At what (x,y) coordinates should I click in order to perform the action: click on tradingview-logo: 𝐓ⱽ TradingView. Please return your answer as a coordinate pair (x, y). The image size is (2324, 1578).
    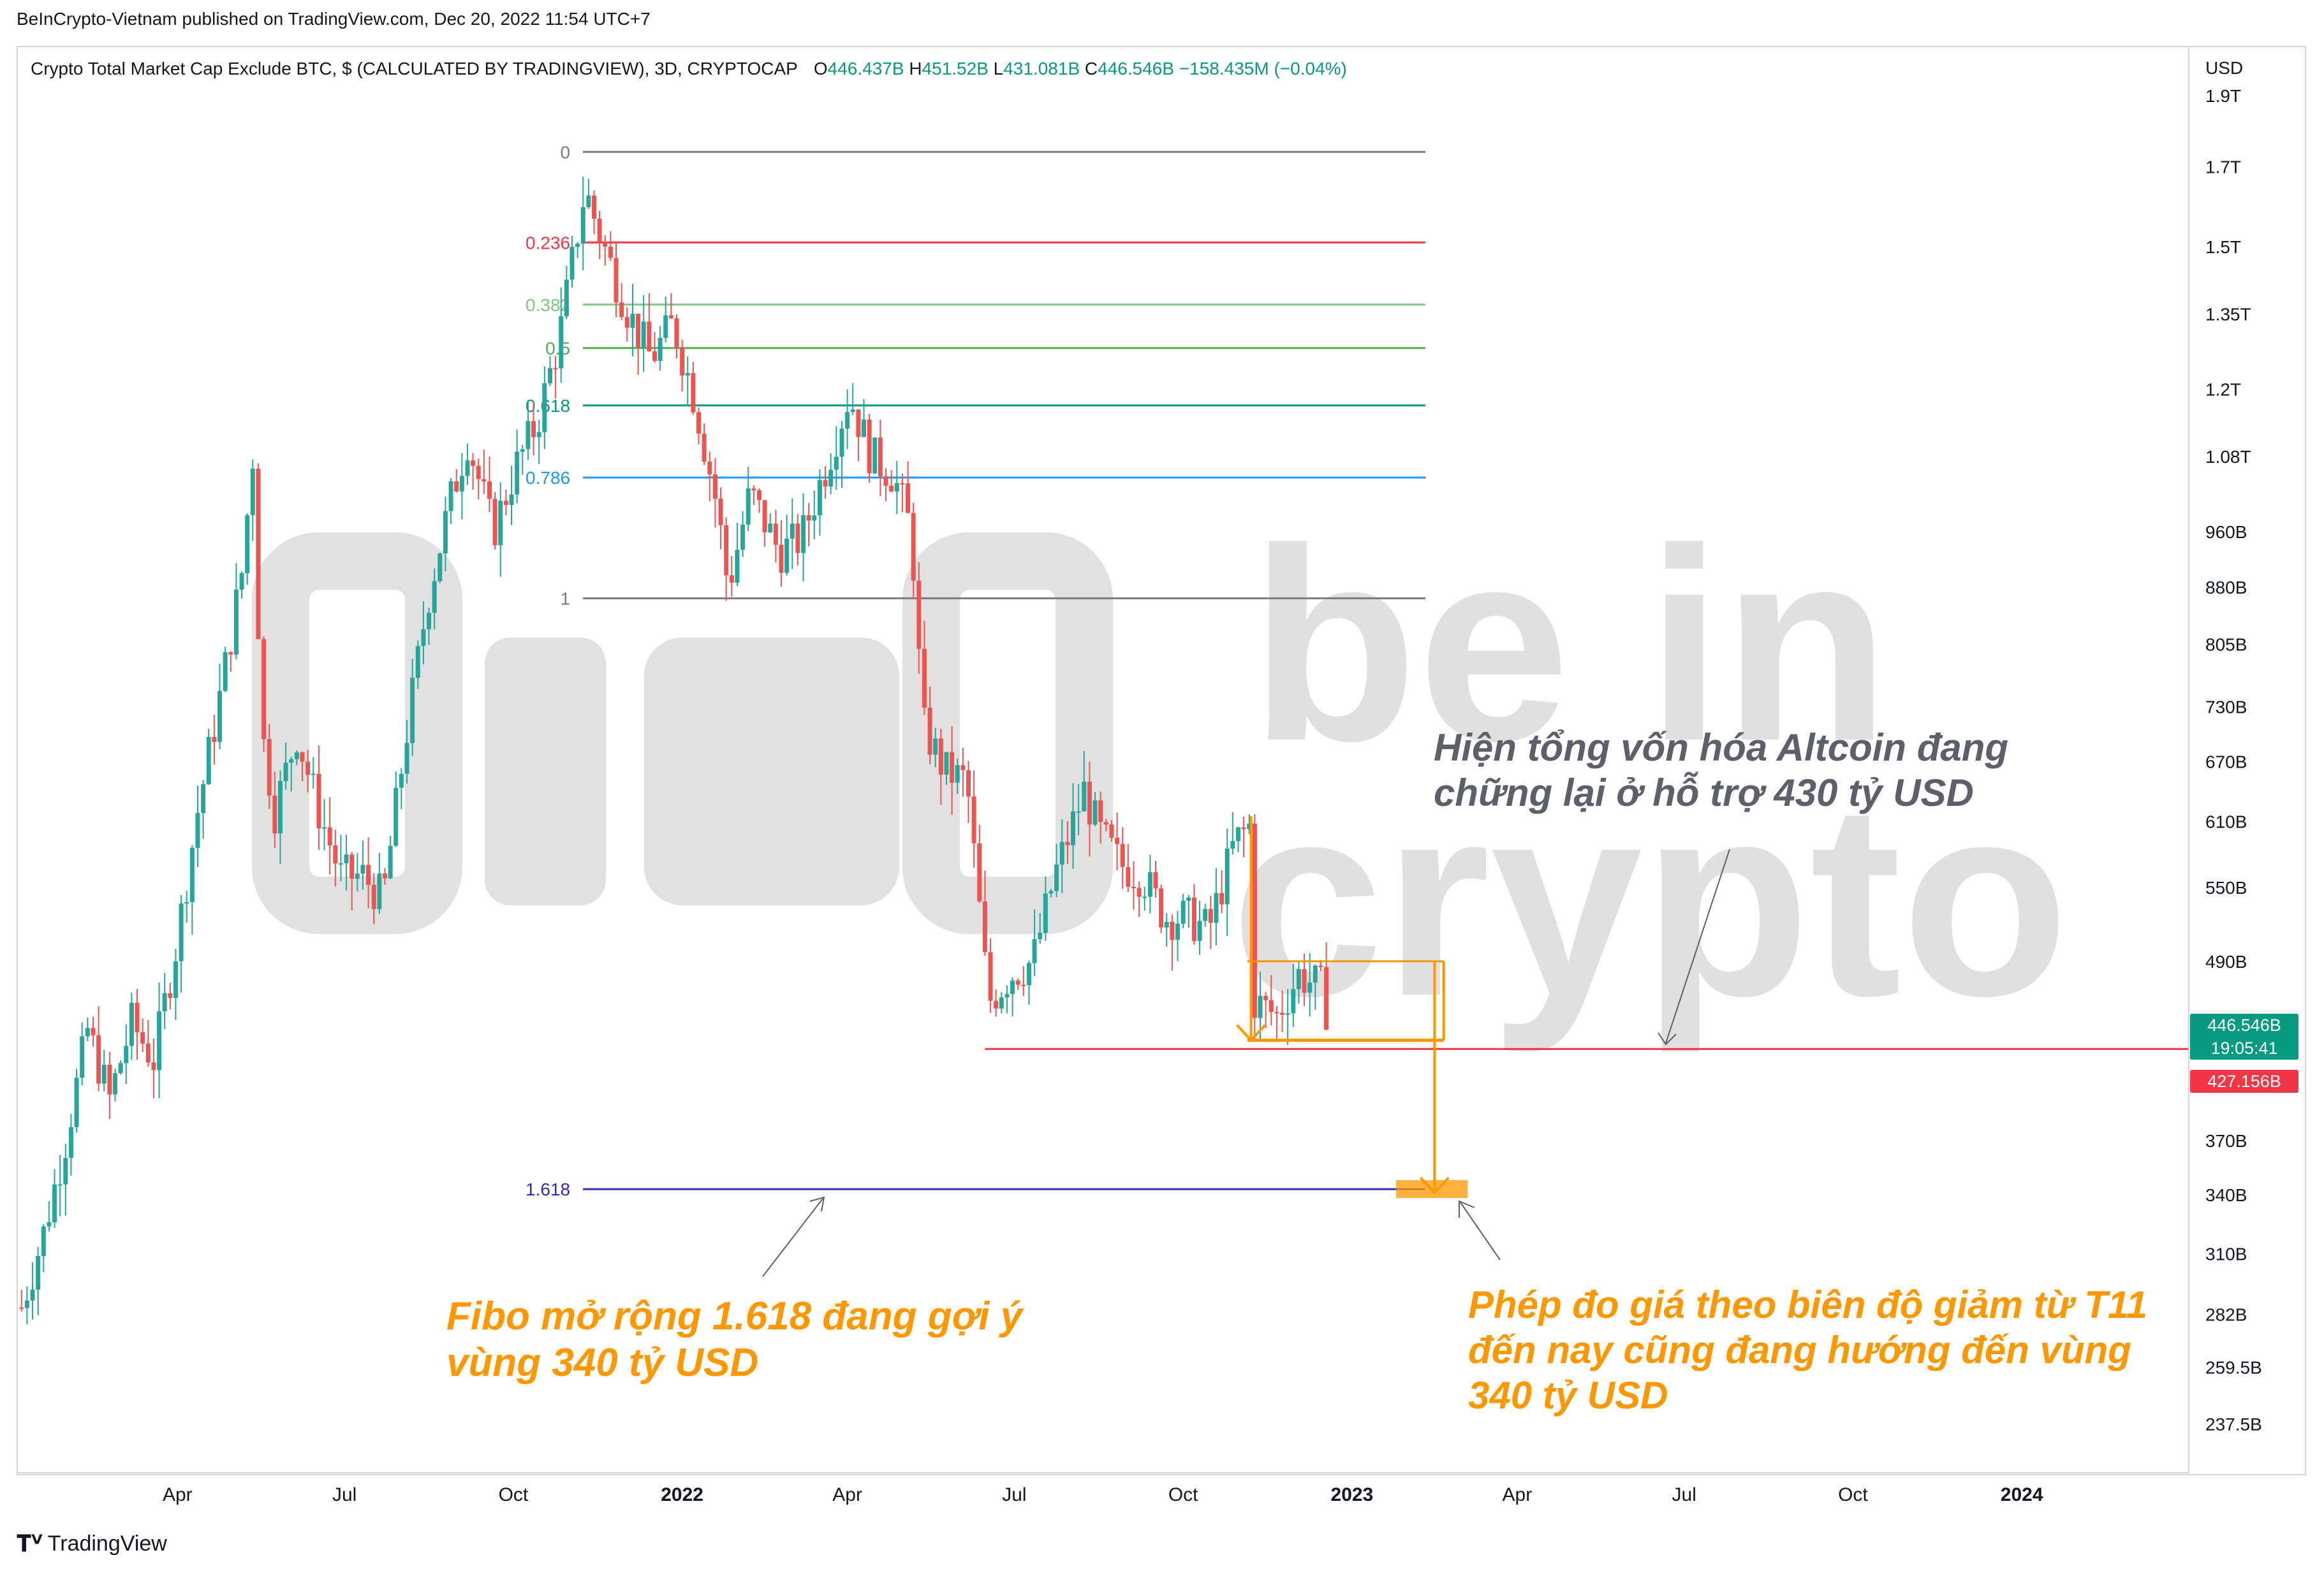
    Looking at the image, I should click on (92, 1544).